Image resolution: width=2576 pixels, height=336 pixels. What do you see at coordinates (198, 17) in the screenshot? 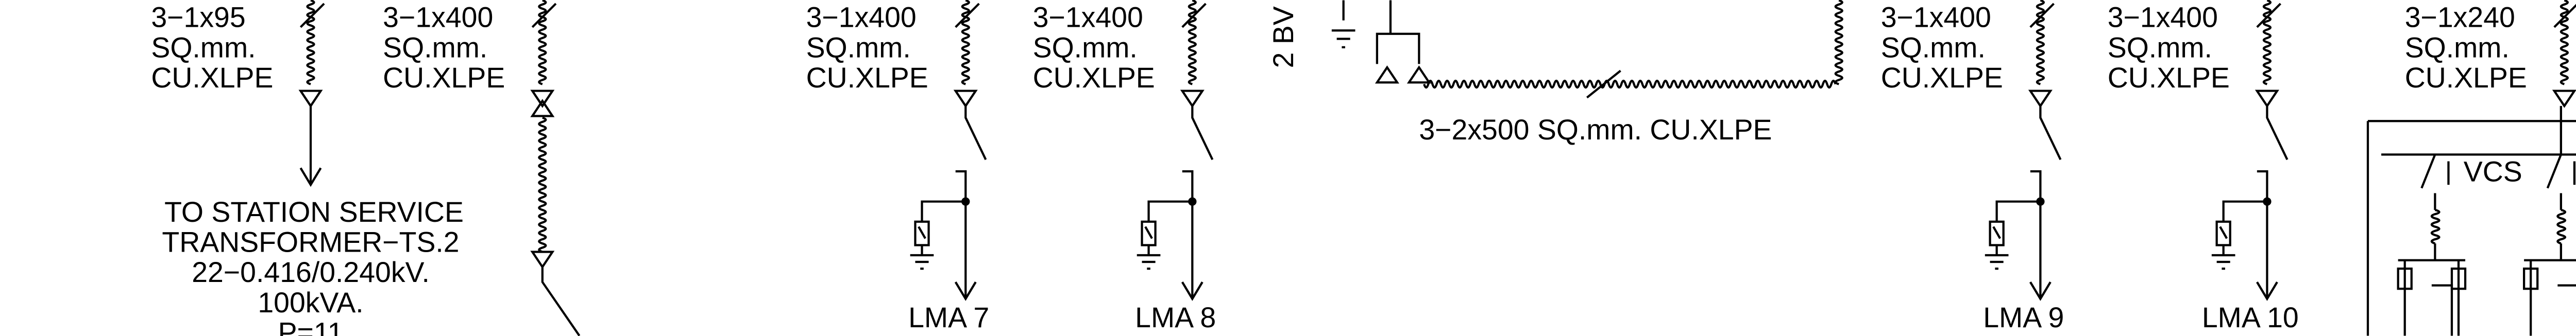
I see `cable-label: 3−1x95` at bounding box center [198, 17].